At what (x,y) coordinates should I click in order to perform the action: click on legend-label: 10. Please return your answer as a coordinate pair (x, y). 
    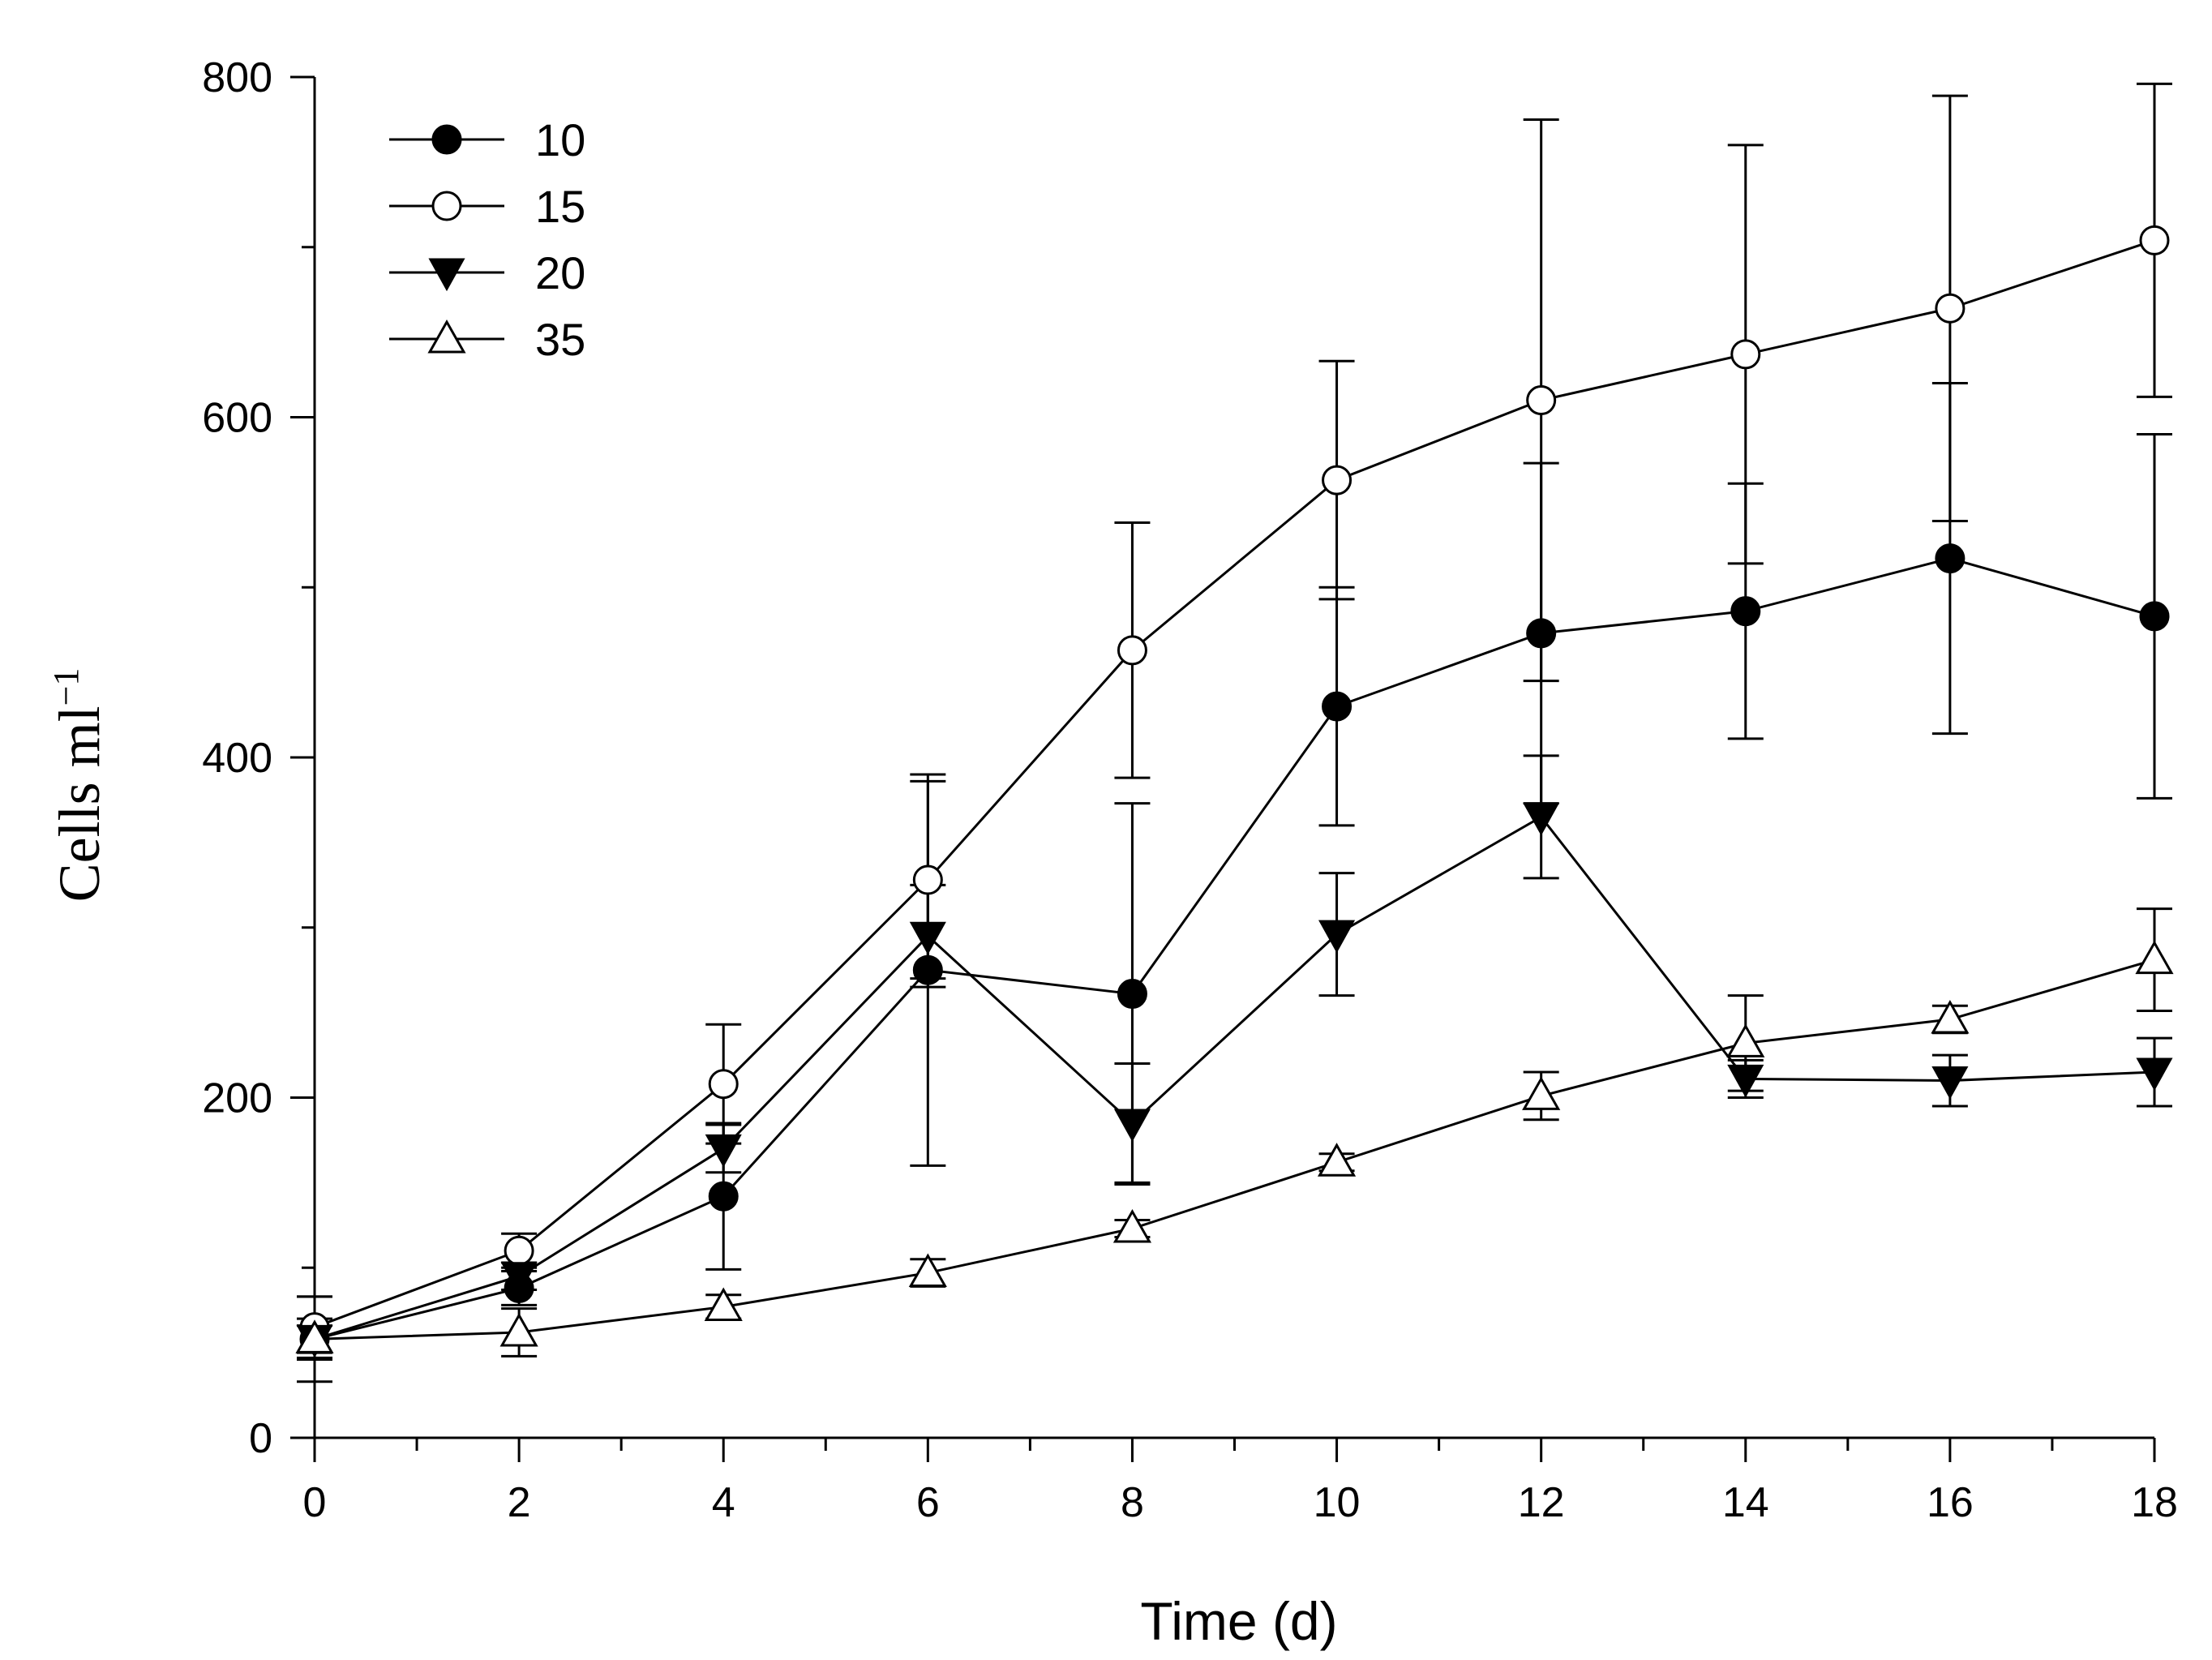
    Looking at the image, I should click on (560, 139).